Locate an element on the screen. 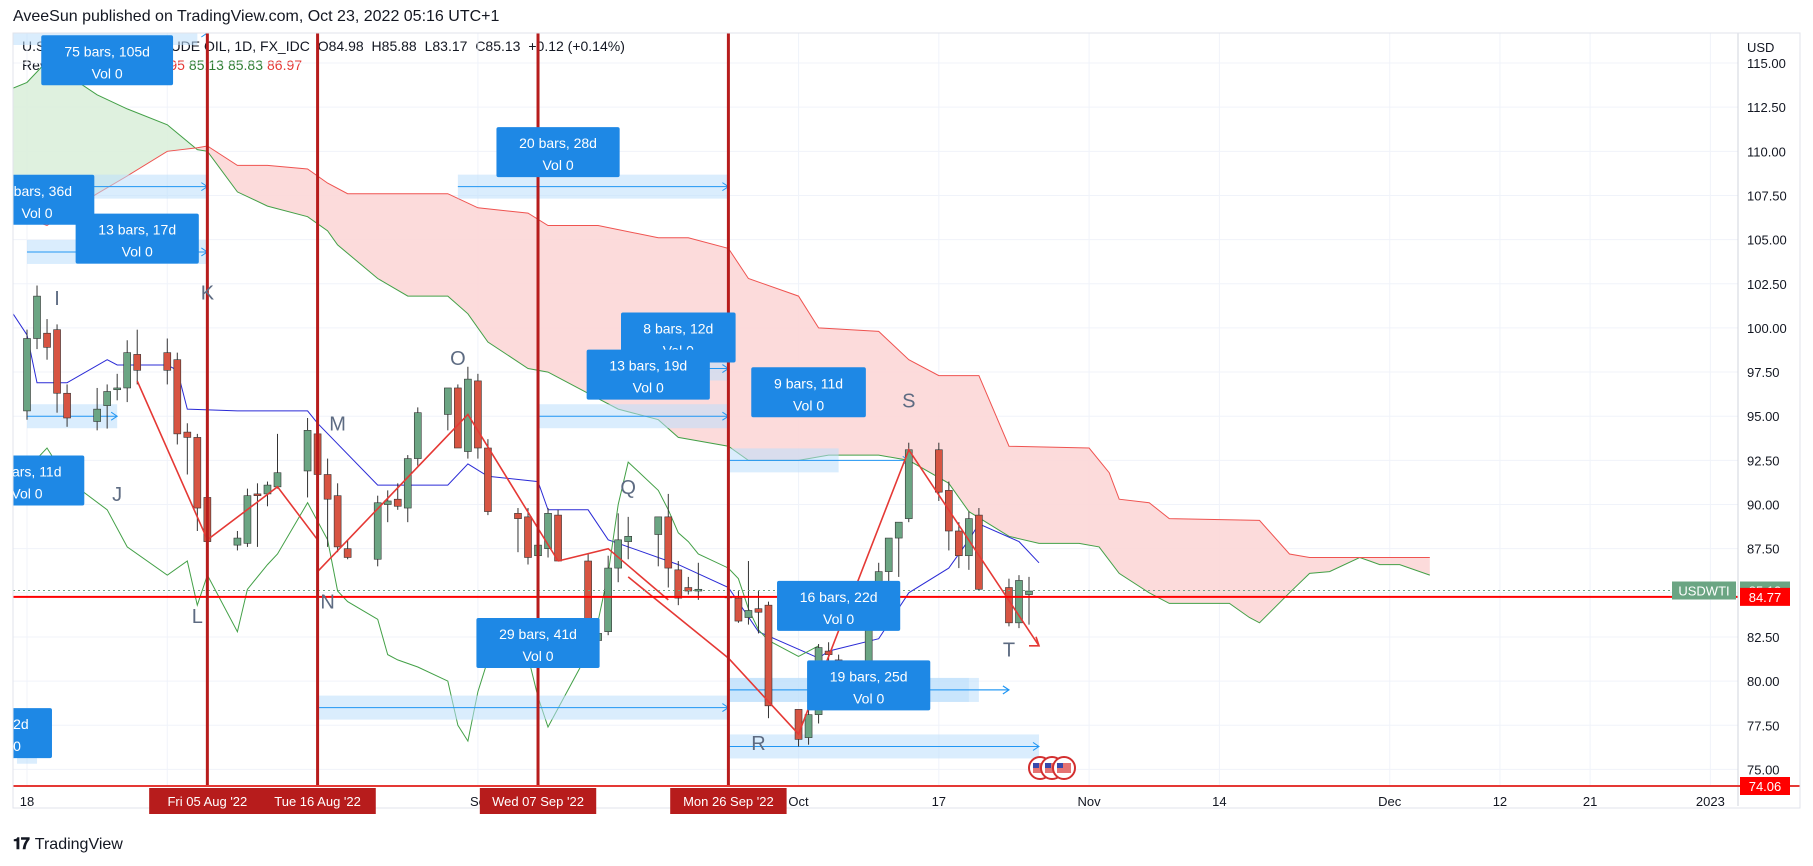 This screenshot has width=1813, height=866. wave-label: L is located at coordinates (197, 617).